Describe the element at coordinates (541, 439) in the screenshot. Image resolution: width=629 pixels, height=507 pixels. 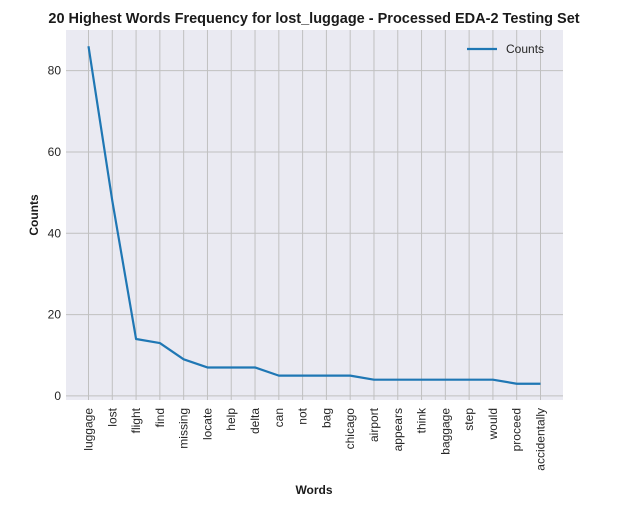
I see `x-tick-label-19: accidentally` at that location.